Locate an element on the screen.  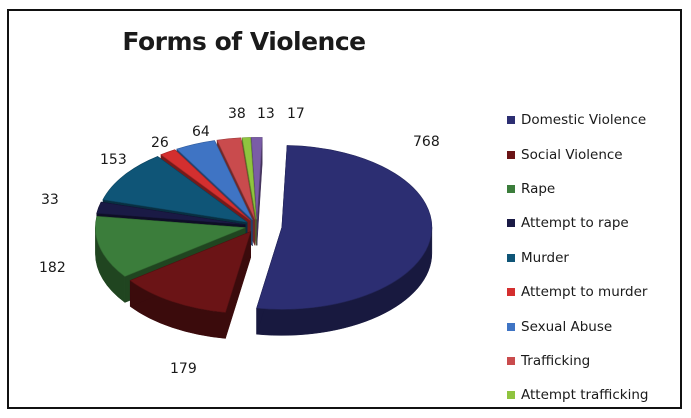
legend-item-sexual-abuse: Sexual Abuse is located at coordinates (595, 326).